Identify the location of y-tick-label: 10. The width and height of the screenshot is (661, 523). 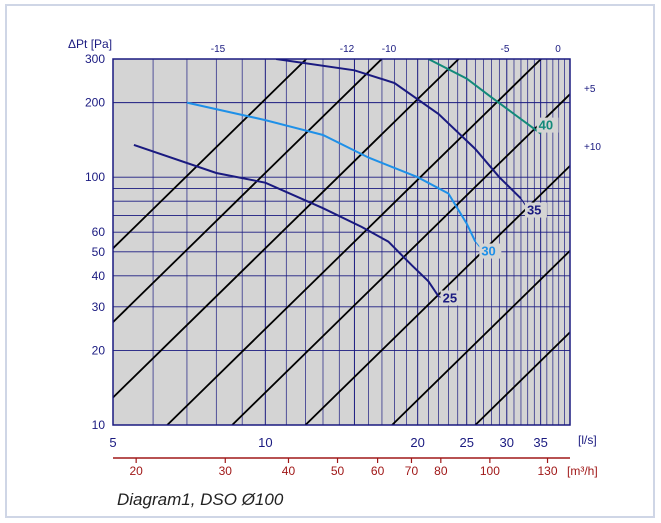
(99, 425).